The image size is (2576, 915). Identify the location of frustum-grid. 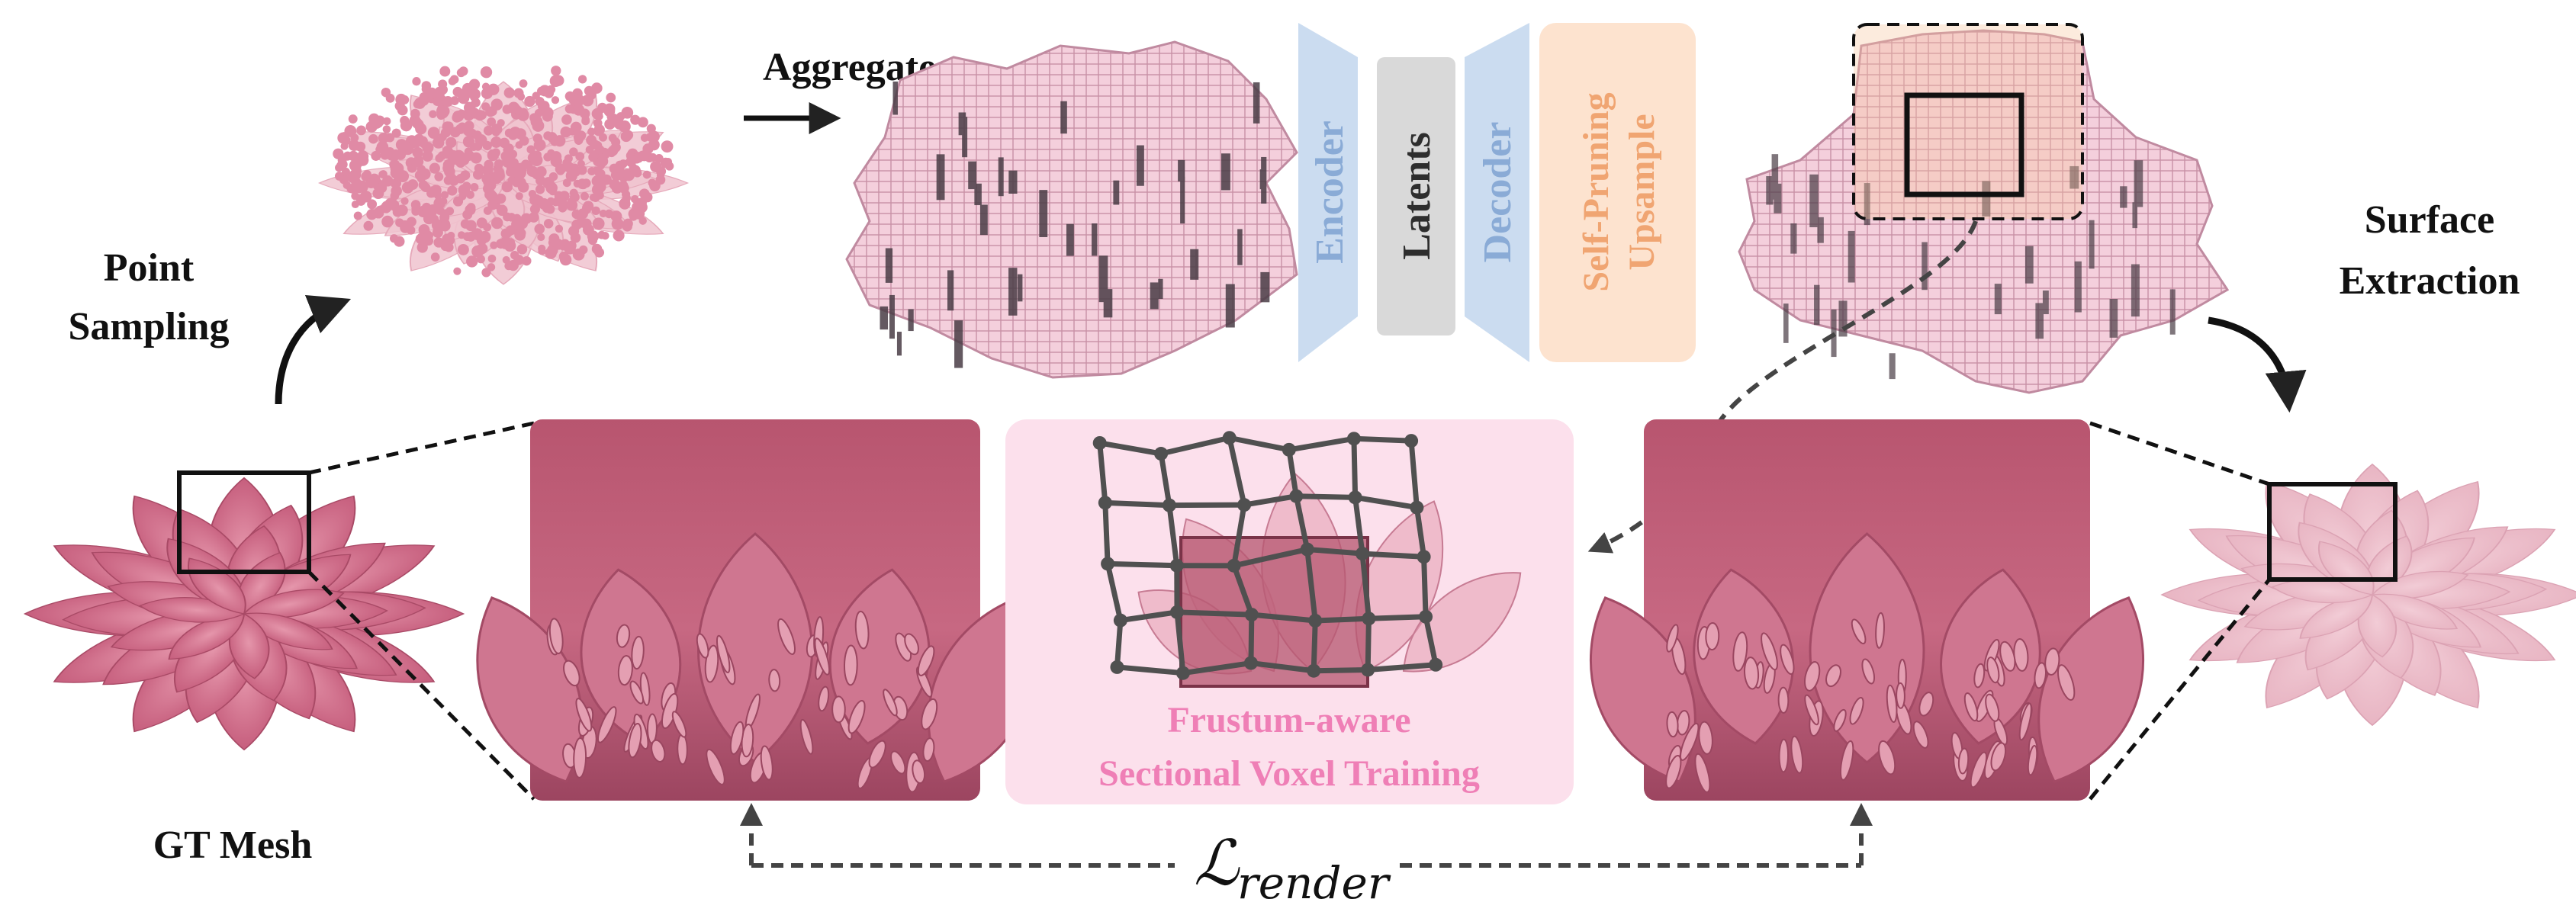
(1267, 555).